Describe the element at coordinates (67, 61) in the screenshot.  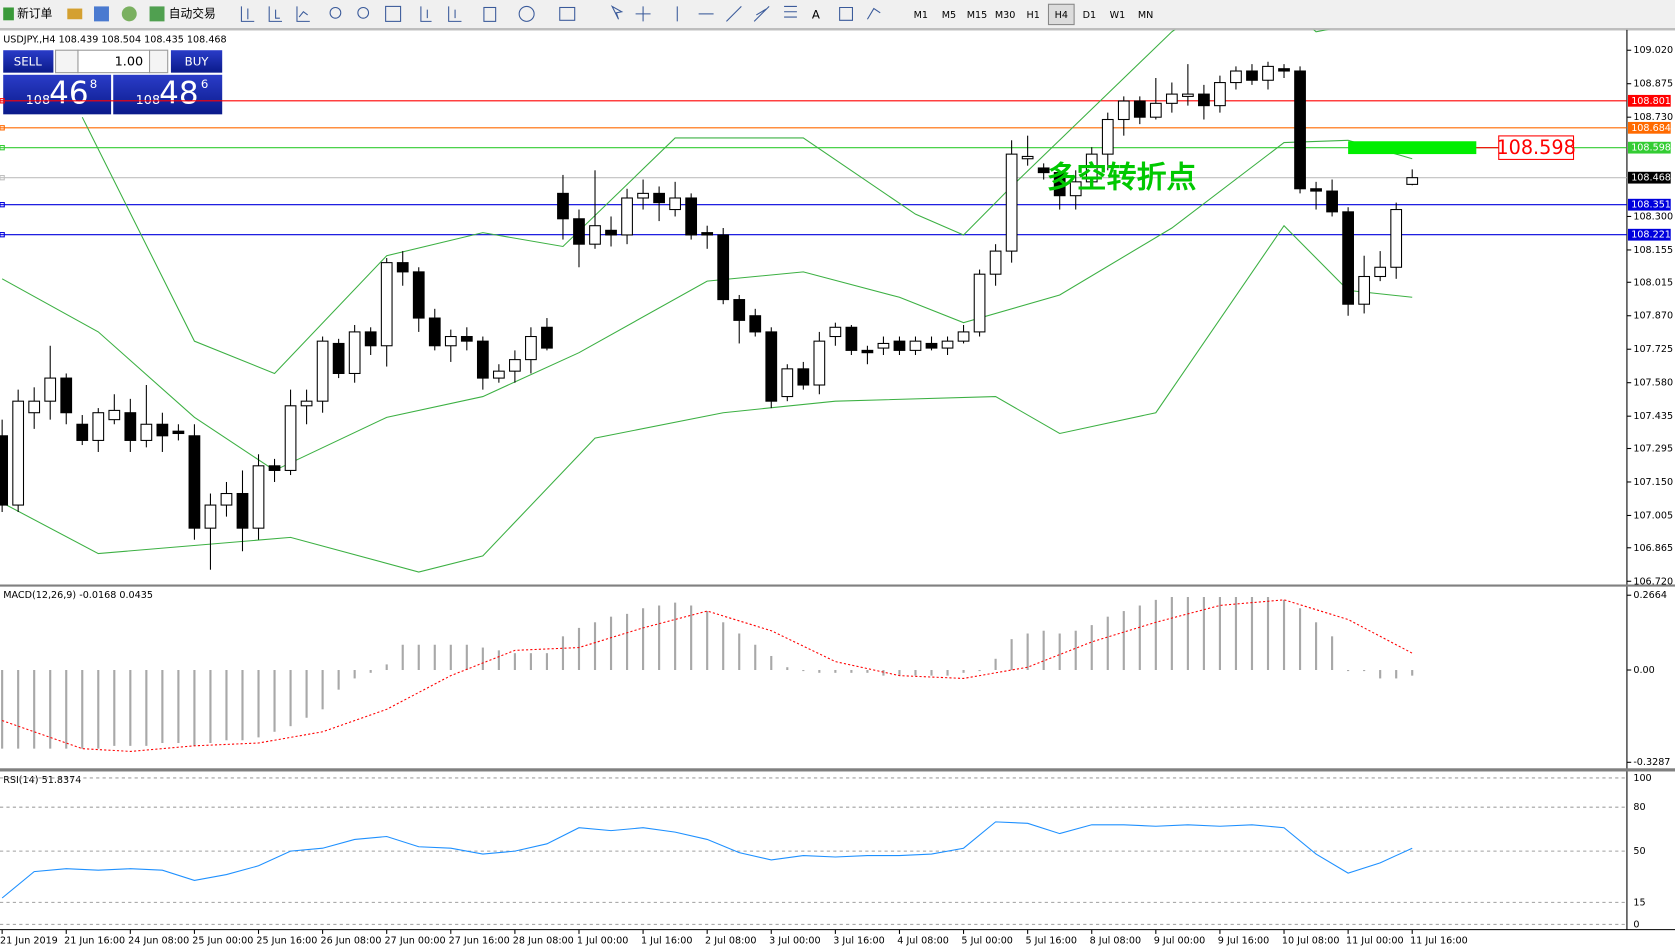
I see `lot-down` at that location.